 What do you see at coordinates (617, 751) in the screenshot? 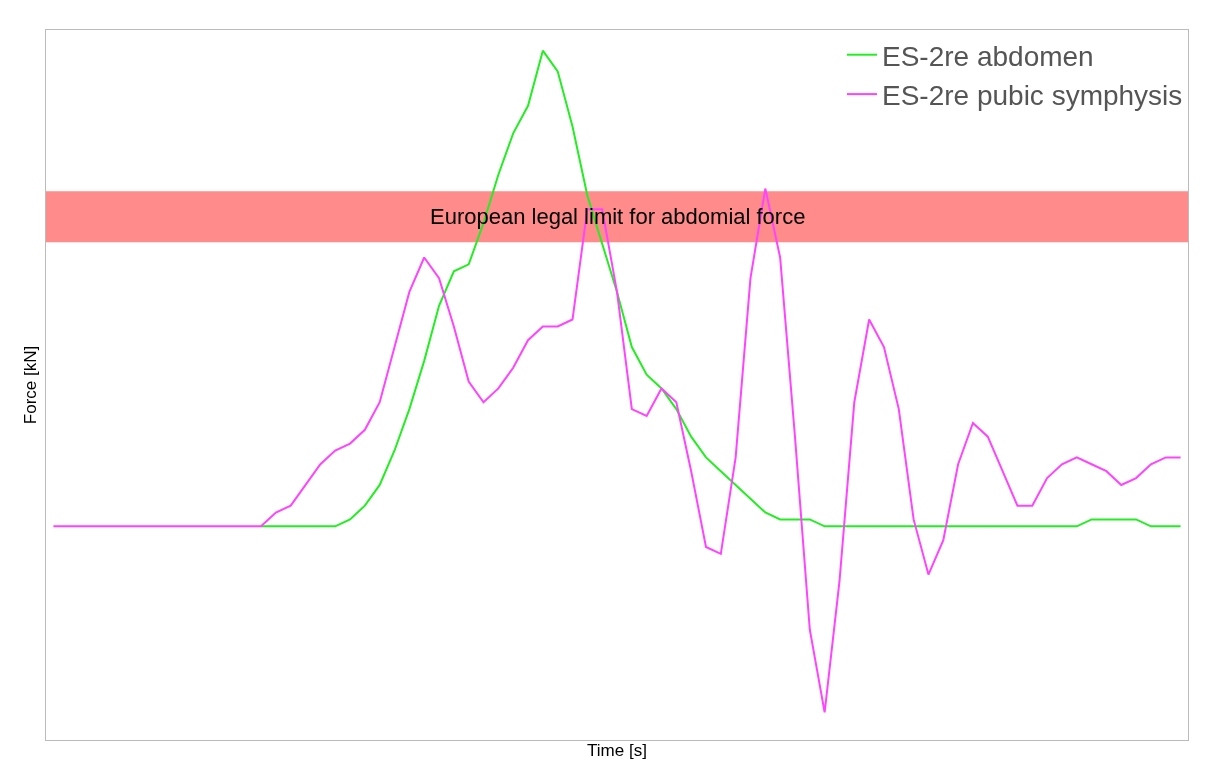
I see `x-axis-title: Time [s]` at bounding box center [617, 751].